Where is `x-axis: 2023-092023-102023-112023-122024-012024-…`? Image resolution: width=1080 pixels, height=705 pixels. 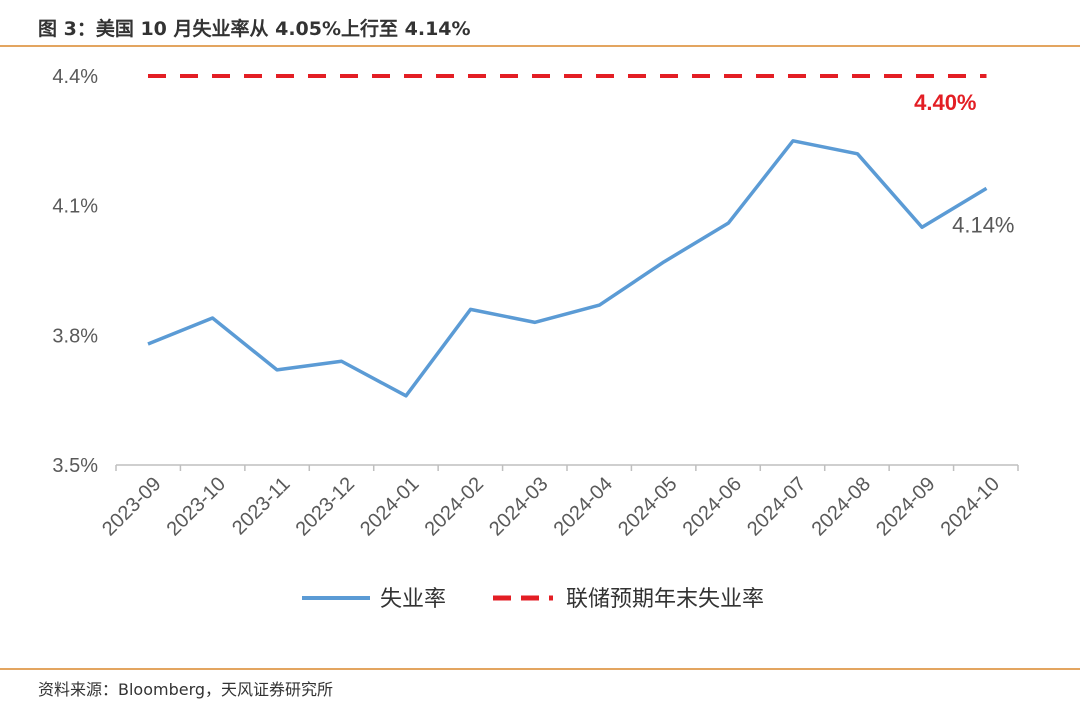
x-axis: 2023-092023-102023-112023-122024-012024-… is located at coordinates (558, 502).